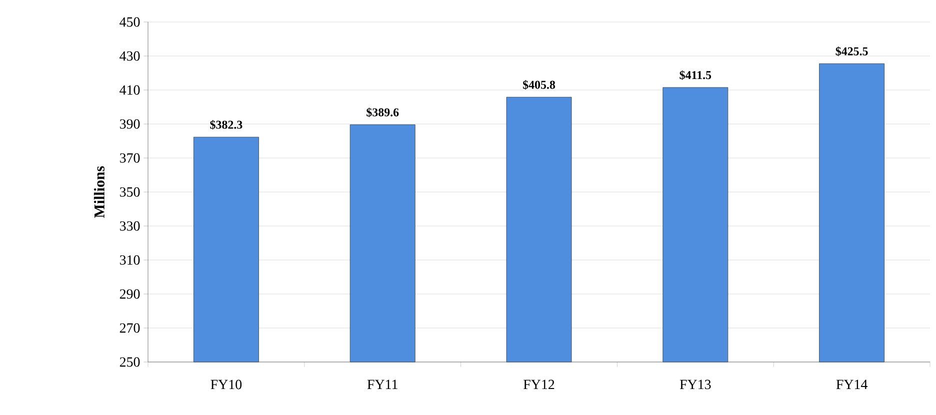  Describe the element at coordinates (130, 90) in the screenshot. I see `y-tick-label: 410` at that location.